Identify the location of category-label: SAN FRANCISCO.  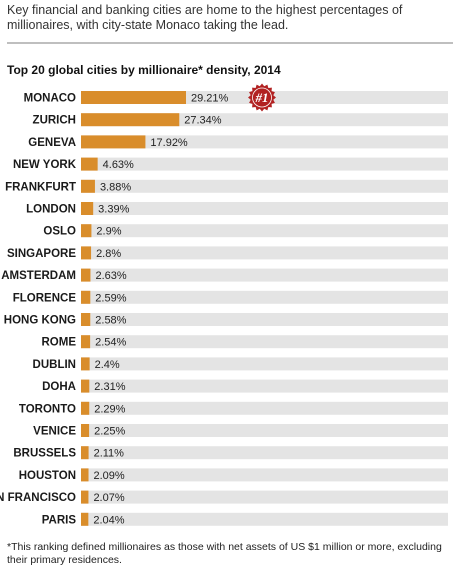
(38, 498).